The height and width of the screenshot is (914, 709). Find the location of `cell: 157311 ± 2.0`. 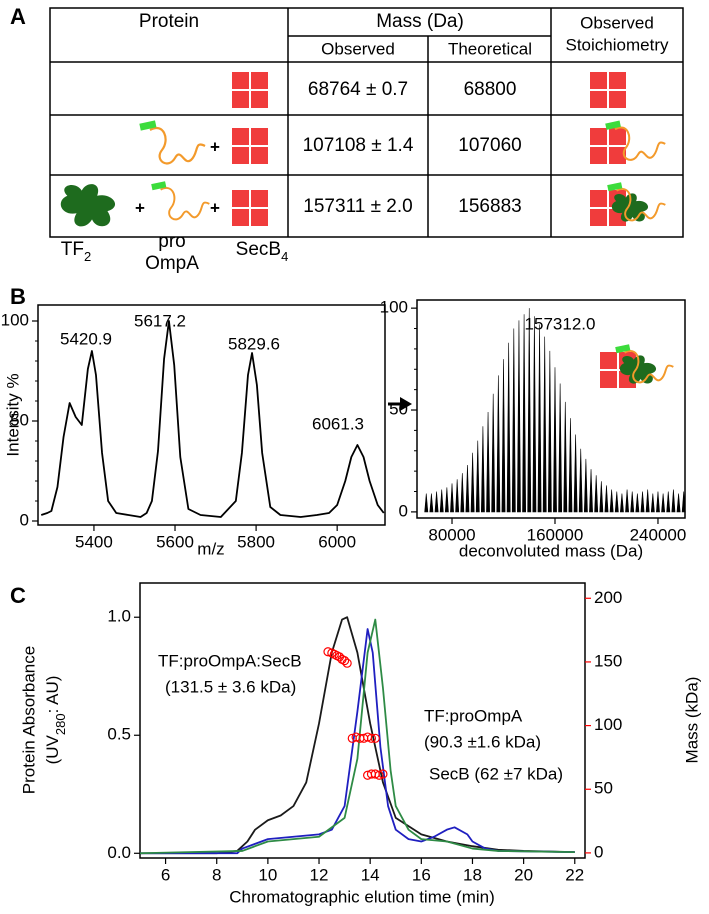

cell: 157311 ± 2.0 is located at coordinates (357, 206).